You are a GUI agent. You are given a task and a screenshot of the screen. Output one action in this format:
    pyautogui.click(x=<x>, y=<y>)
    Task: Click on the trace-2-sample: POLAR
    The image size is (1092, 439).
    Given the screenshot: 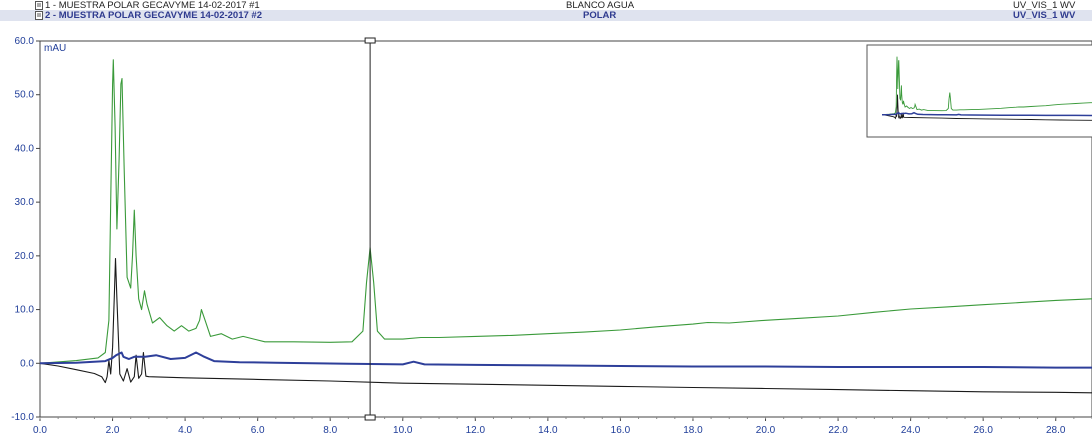 What is the action you would take?
    pyautogui.click(x=600, y=15)
    